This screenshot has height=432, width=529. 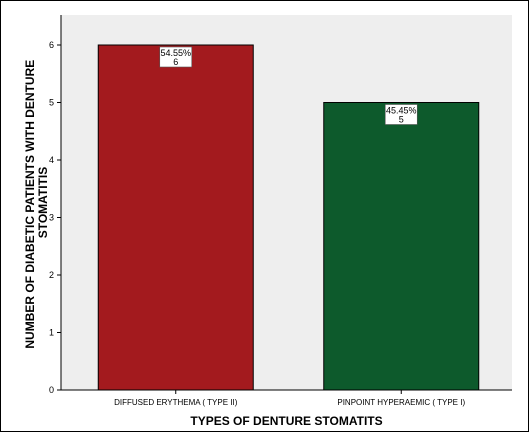 I want to click on y-tick-label: 3, so click(x=51, y=218).